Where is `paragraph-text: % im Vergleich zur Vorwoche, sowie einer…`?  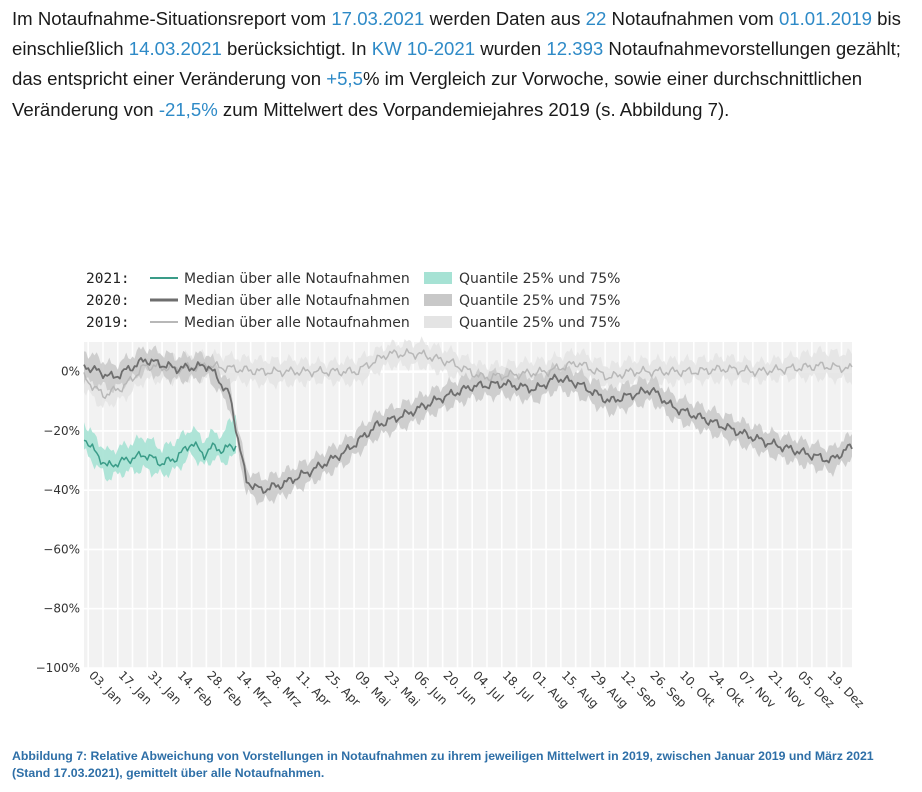
paragraph-text: % im Vergleich zur Vorwoche, sowie einer… is located at coordinates (437, 94).